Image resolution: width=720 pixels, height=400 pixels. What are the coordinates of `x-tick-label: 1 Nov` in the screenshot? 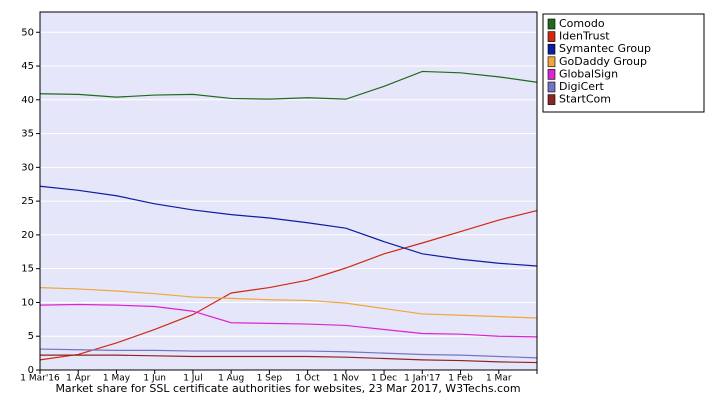 It's located at (346, 379).